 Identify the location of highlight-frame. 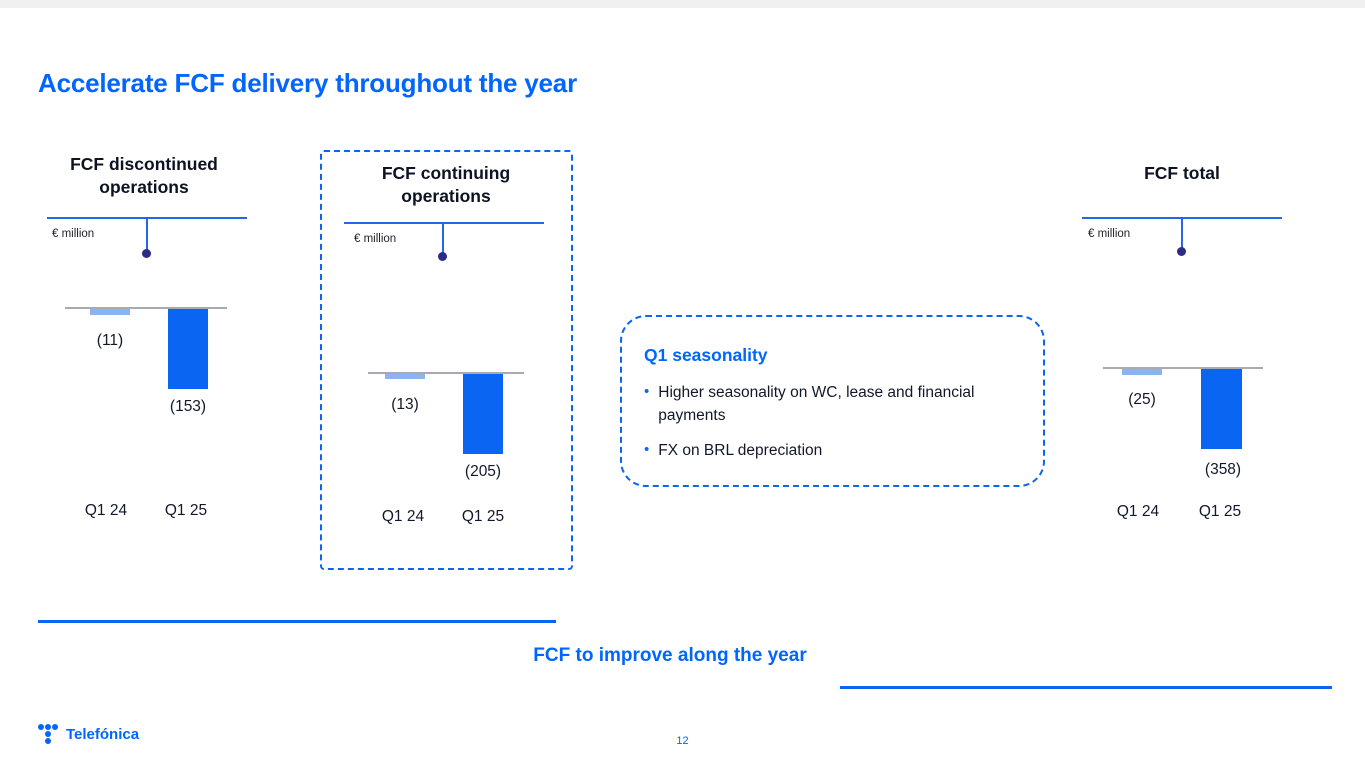
(446, 360).